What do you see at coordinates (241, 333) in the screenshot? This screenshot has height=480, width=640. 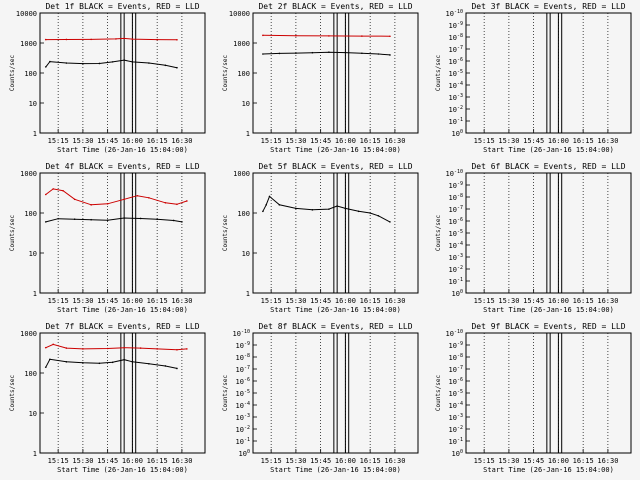 I see `y-tick-label: 10⁻¹⁰` at bounding box center [241, 333].